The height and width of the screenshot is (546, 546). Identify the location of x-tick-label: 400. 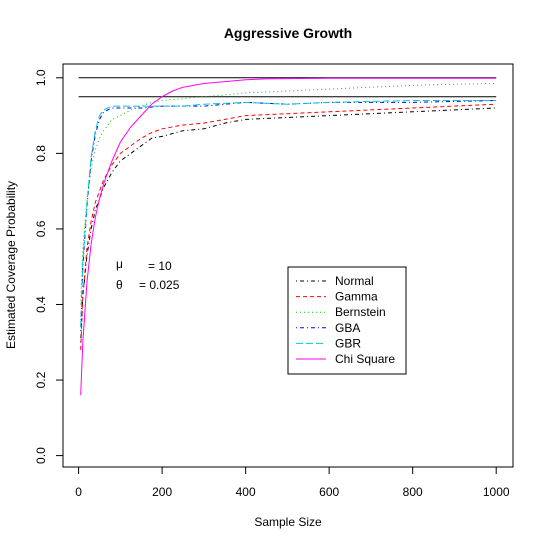
(246, 492).